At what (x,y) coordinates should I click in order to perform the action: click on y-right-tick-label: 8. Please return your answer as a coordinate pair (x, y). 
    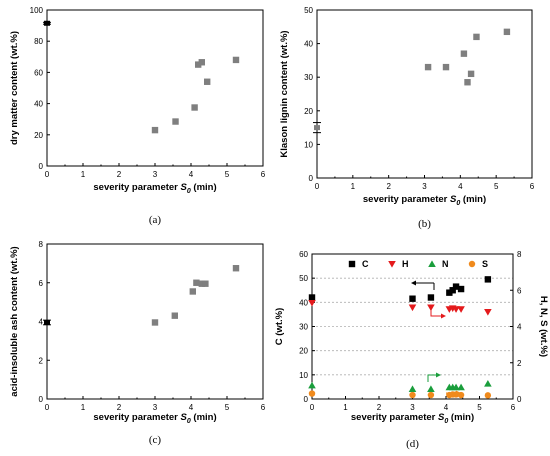
    Looking at the image, I should click on (519, 254).